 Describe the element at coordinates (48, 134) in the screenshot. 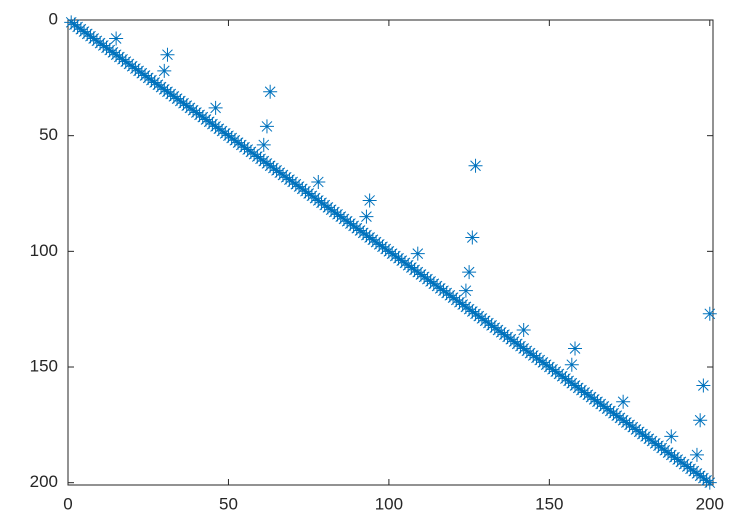

I see `y-tick-label: 50` at that location.